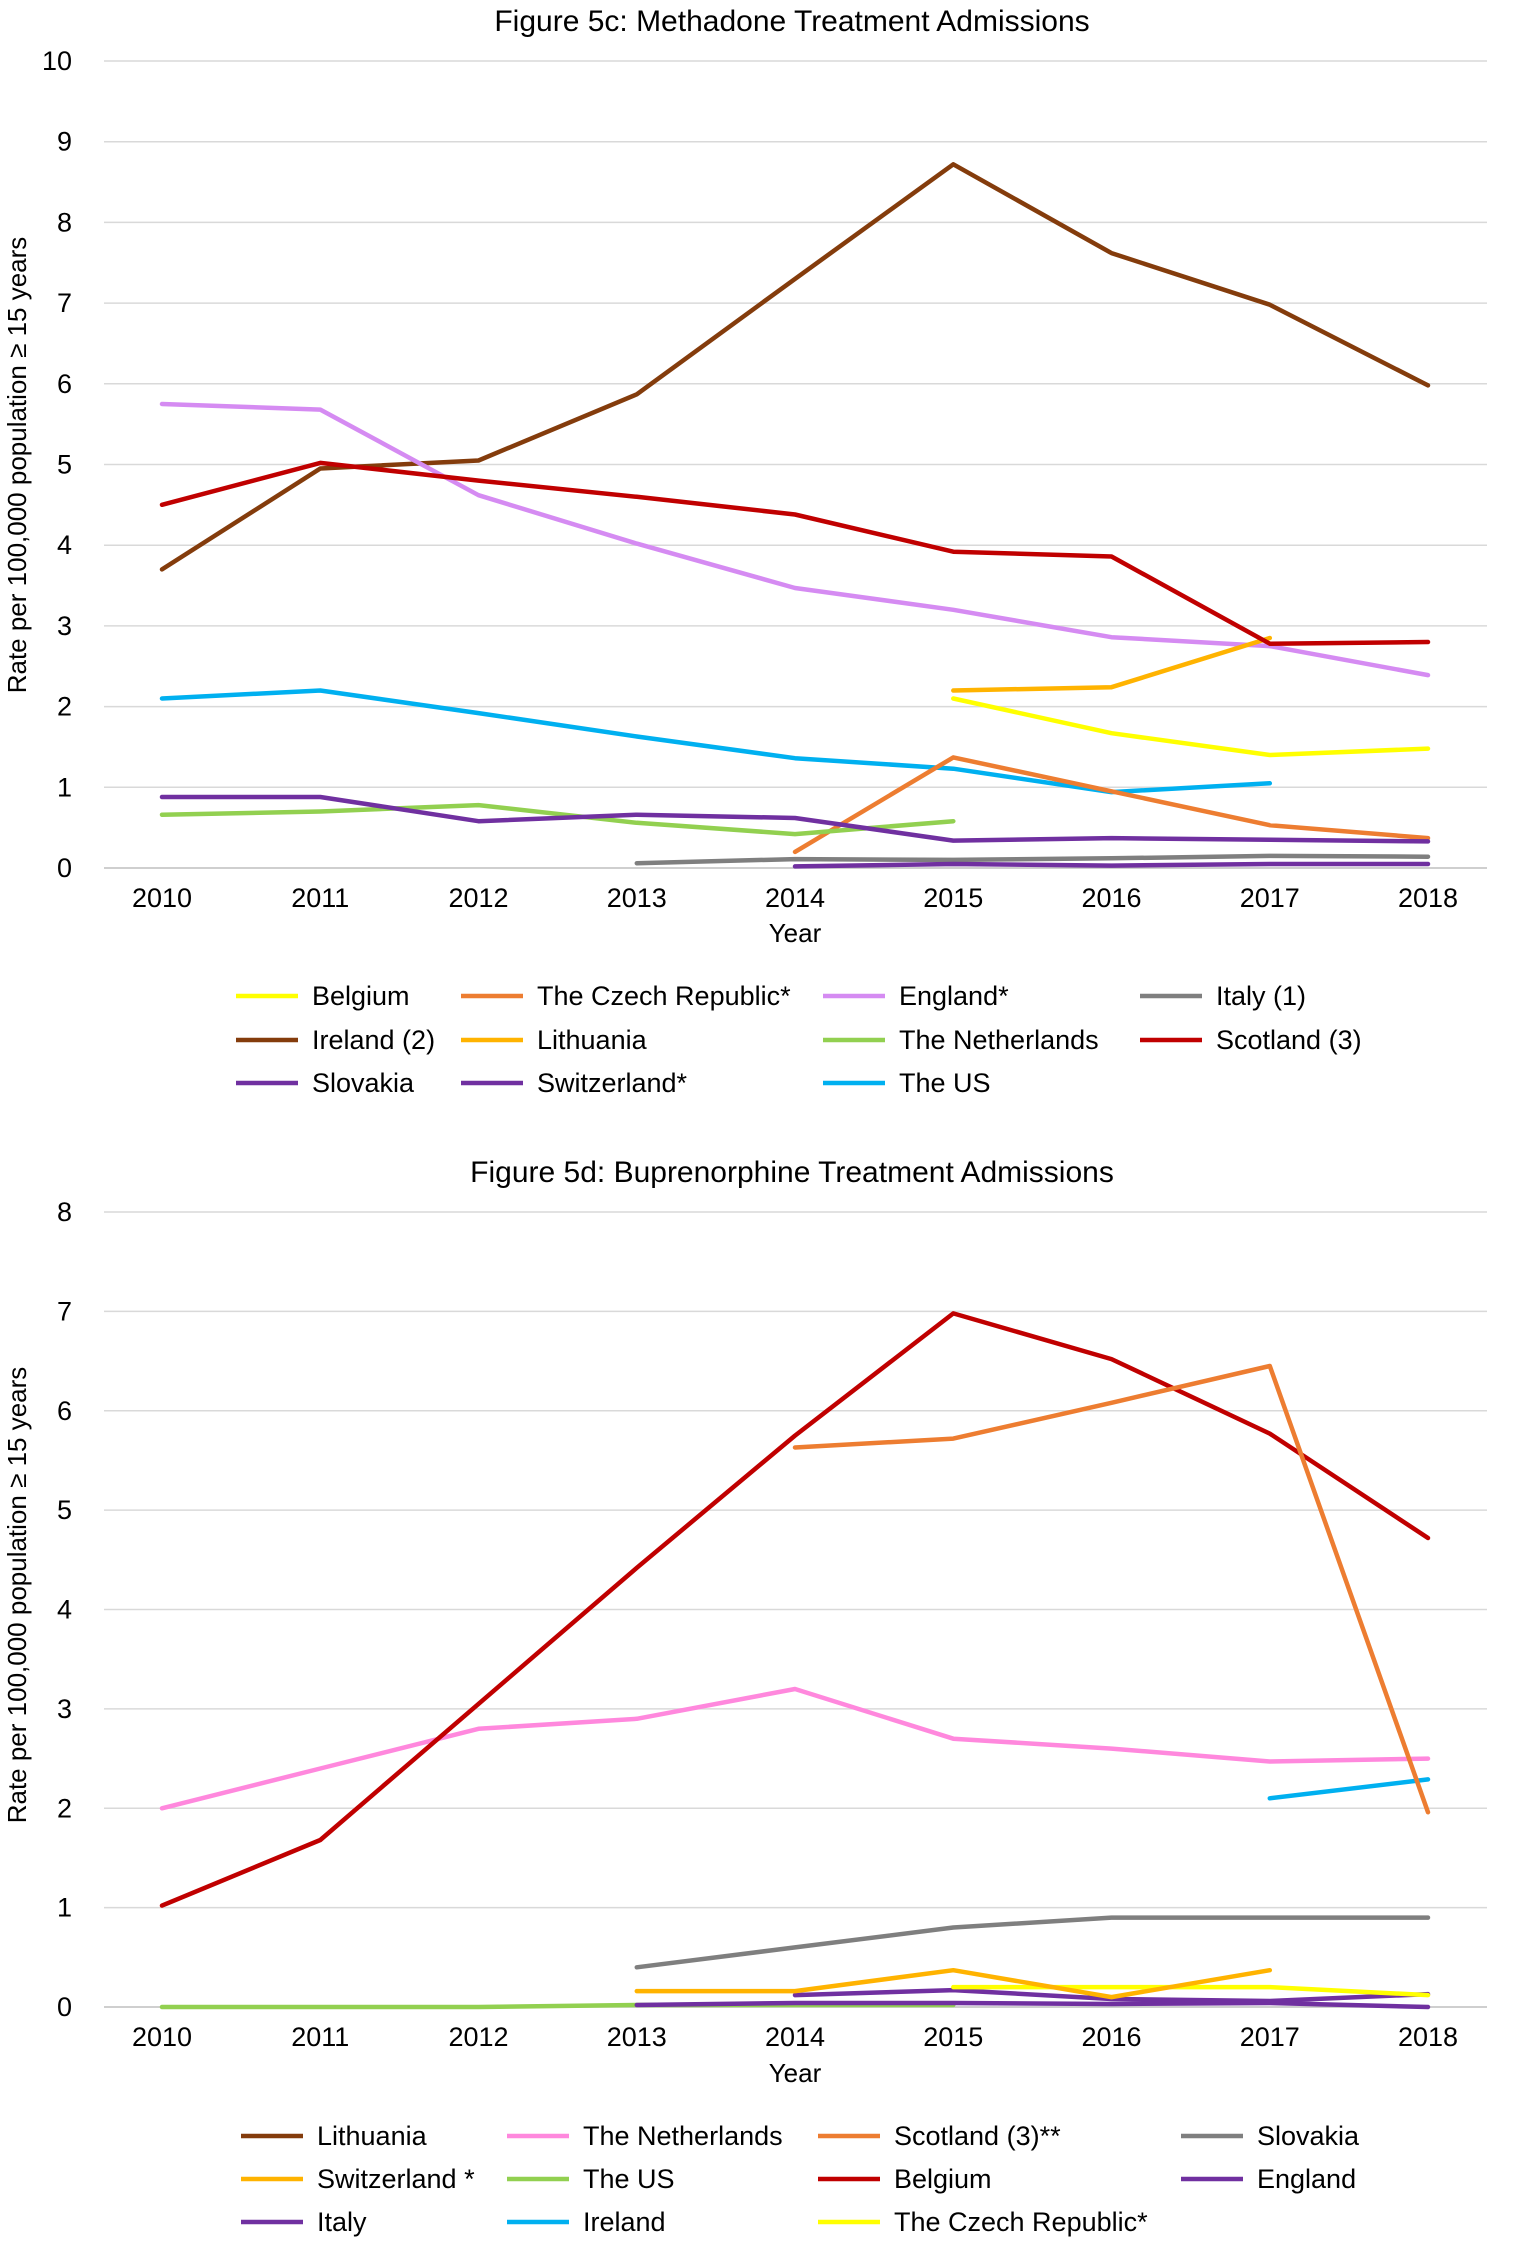 The image size is (1517, 2247). I want to click on series-line-slovakia, so click(795, 819).